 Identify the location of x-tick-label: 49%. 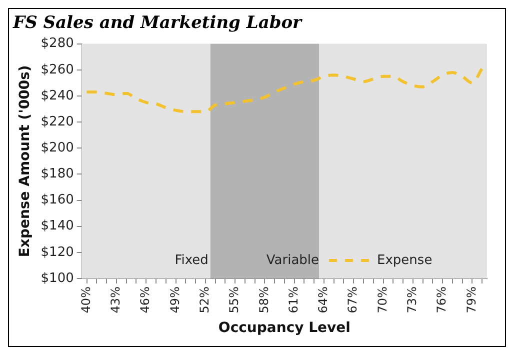
(175, 300).